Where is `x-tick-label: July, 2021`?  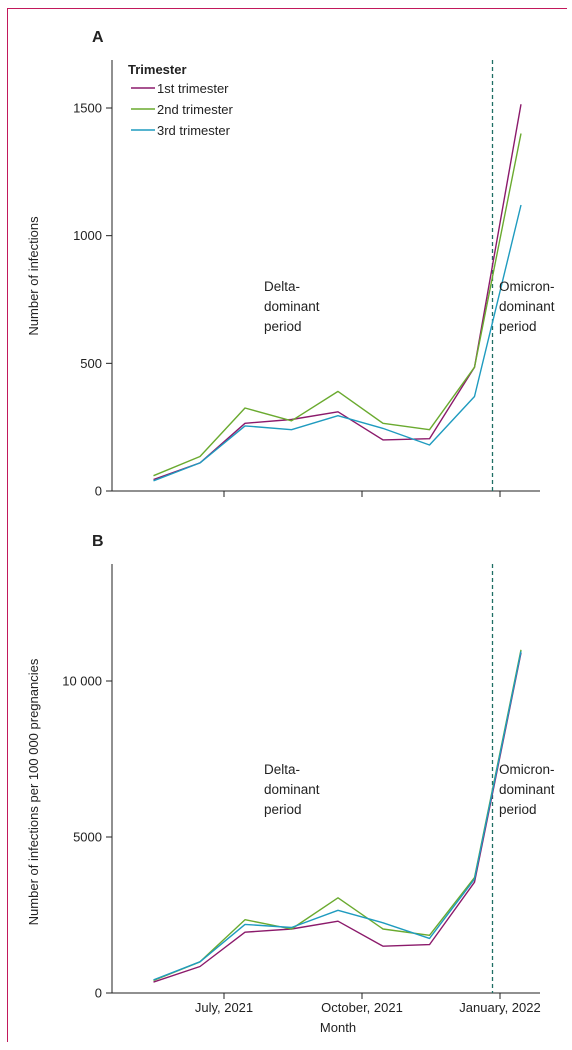 x-tick-label: July, 2021 is located at coordinates (224, 1007).